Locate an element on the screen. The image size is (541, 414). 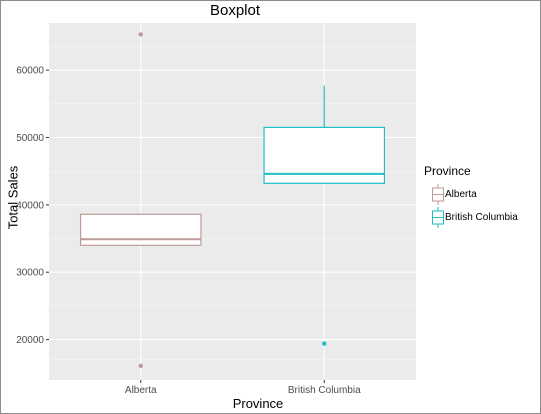
y-tick-label: 20000 is located at coordinates (30, 340).